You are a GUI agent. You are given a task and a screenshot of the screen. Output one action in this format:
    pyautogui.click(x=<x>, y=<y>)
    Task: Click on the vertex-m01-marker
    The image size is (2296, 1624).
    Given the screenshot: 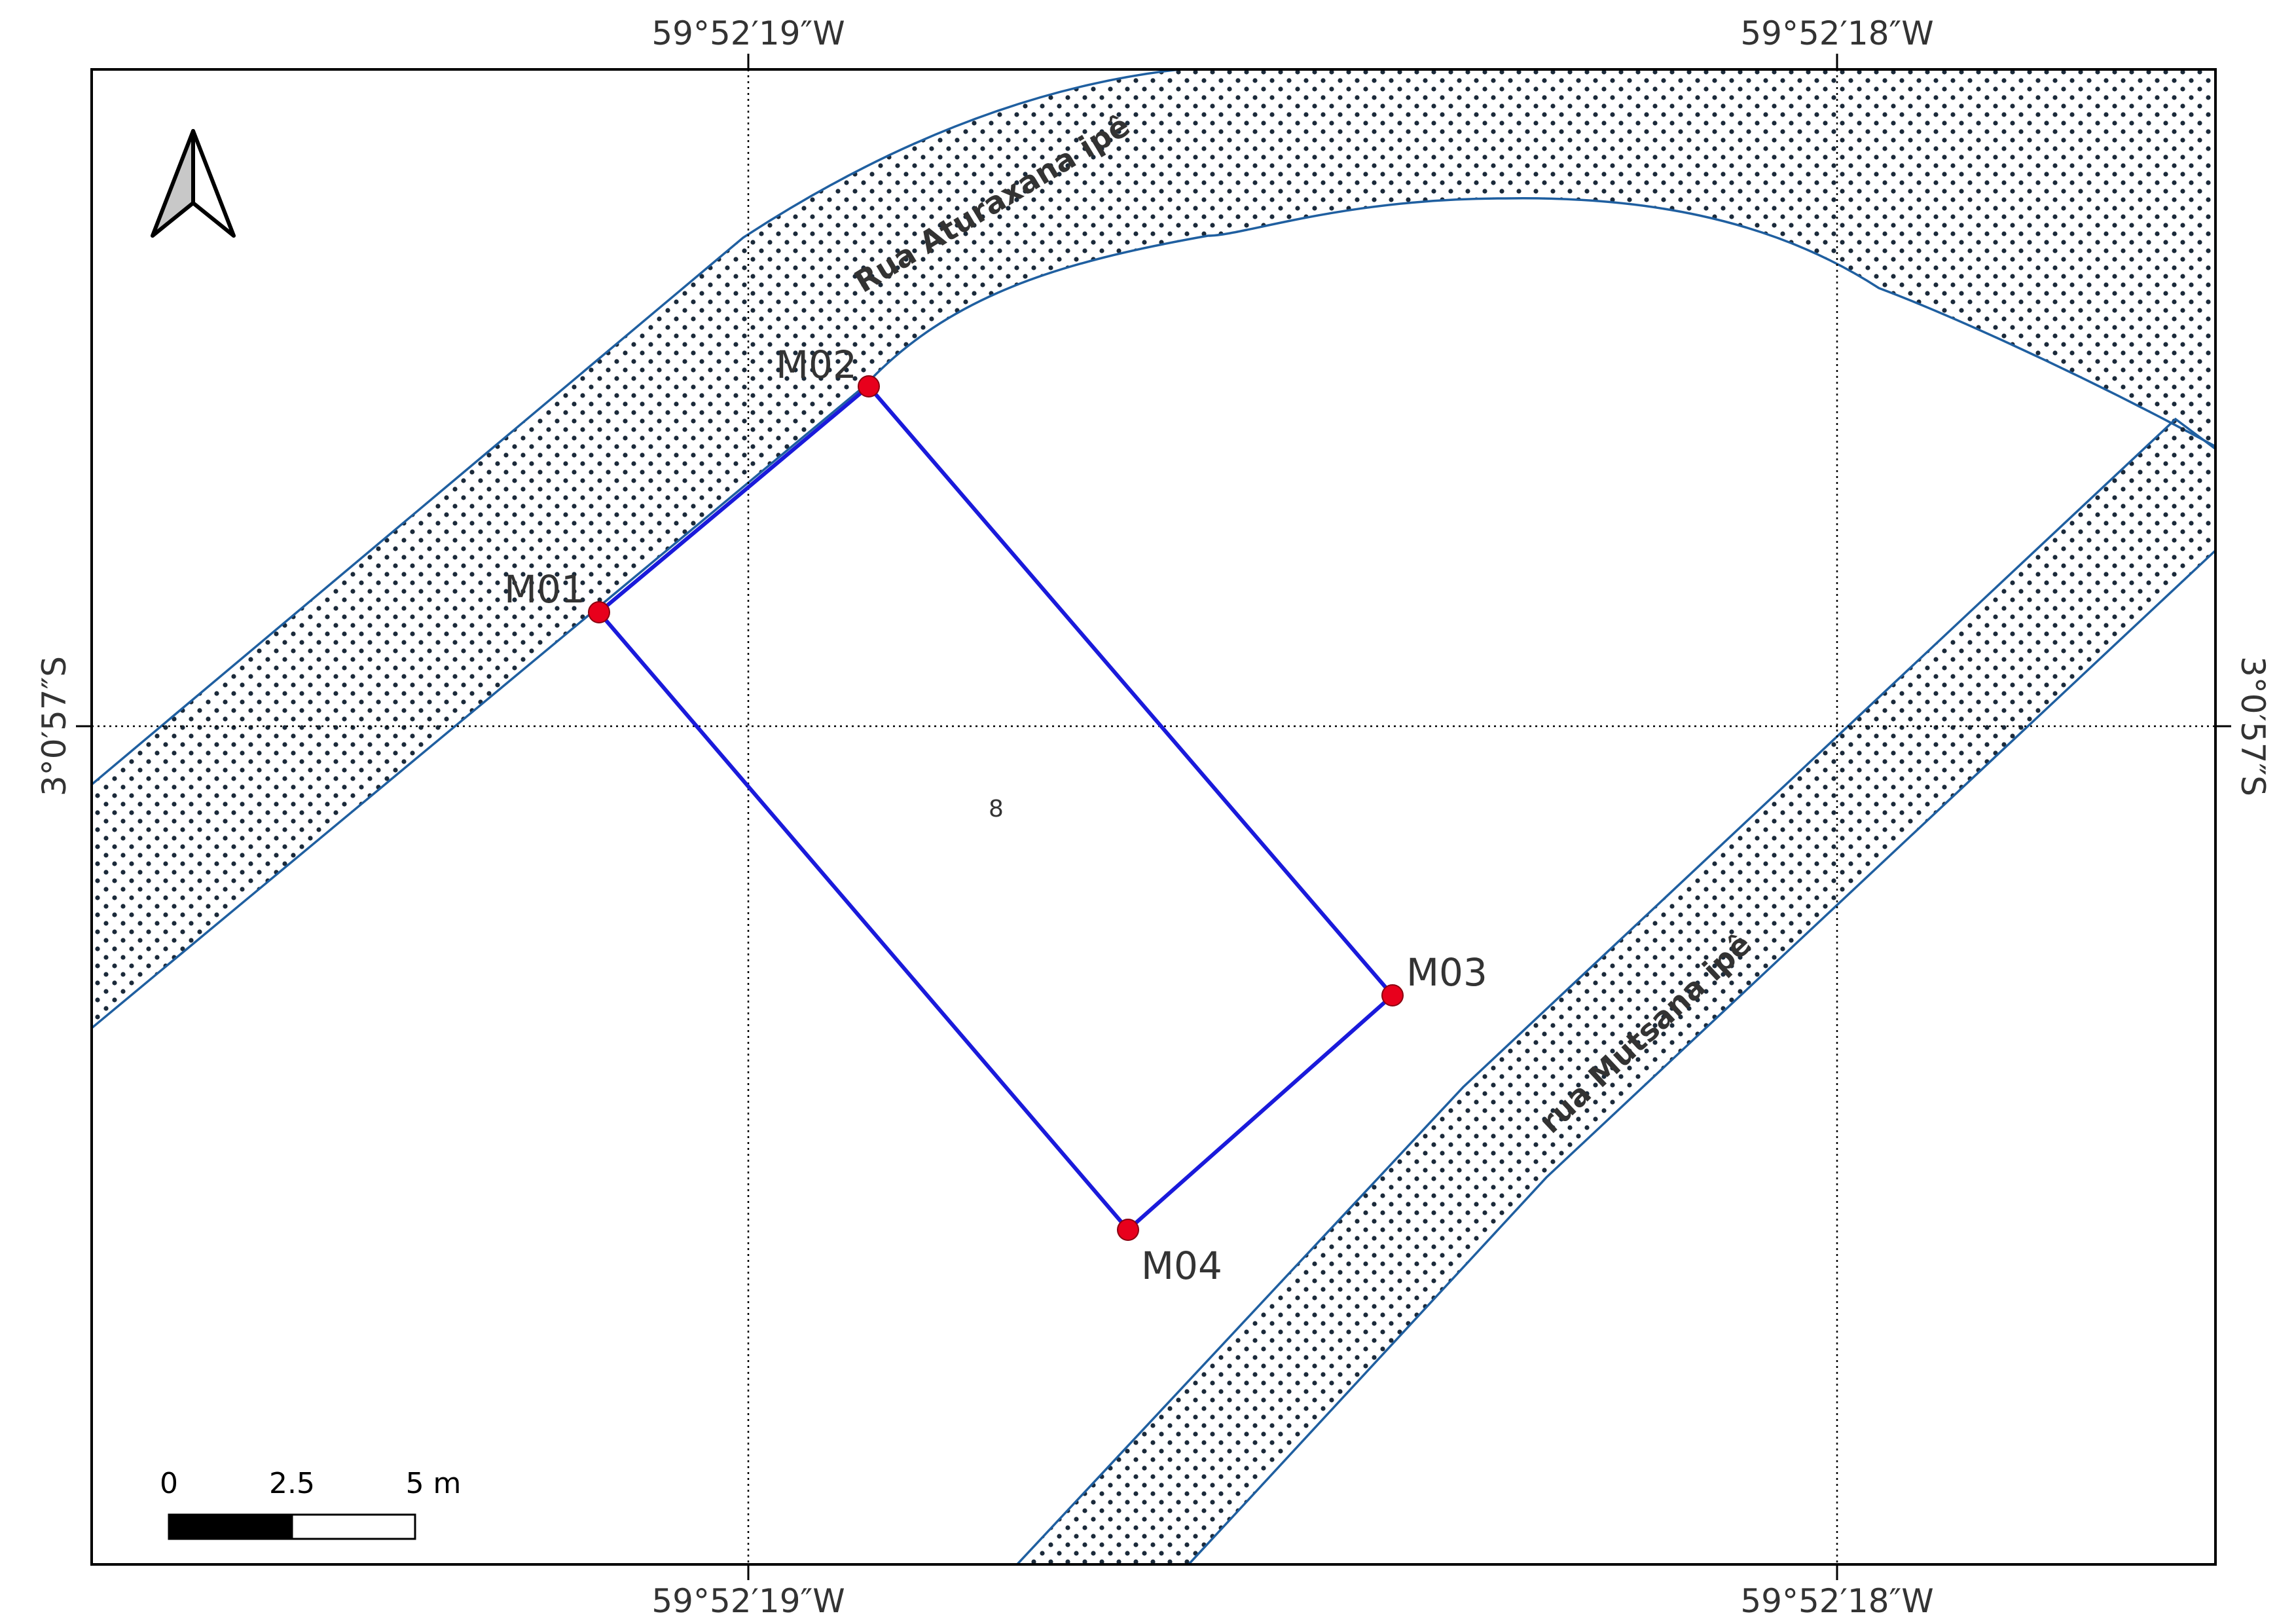 What is the action you would take?
    pyautogui.click(x=599, y=612)
    